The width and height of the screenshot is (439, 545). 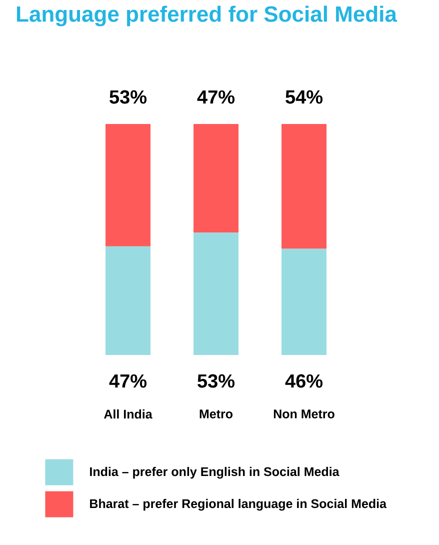 I want to click on x-tick-label: All India, so click(x=128, y=414).